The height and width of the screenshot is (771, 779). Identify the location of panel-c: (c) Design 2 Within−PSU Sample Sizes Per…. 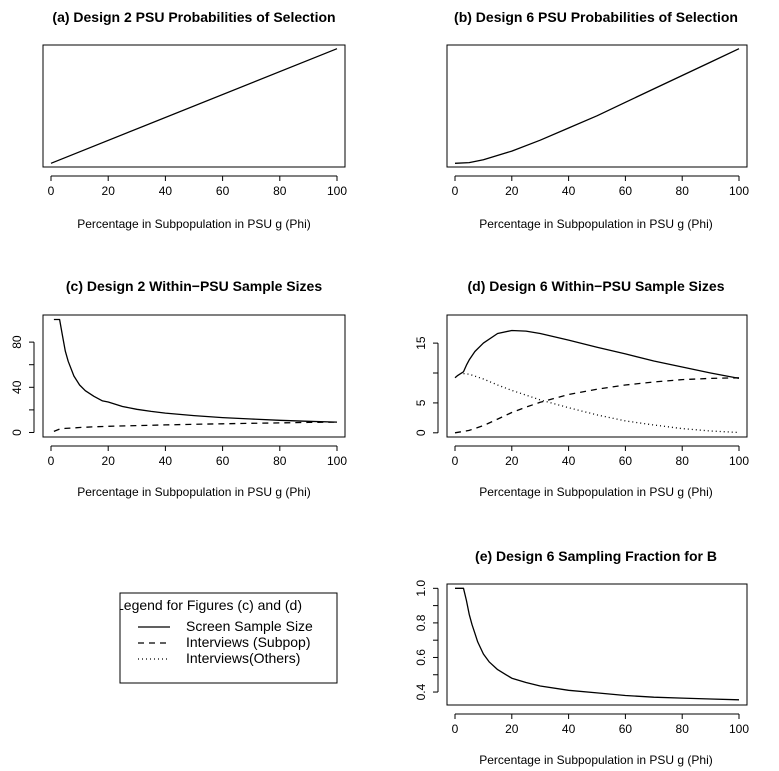
(178, 388).